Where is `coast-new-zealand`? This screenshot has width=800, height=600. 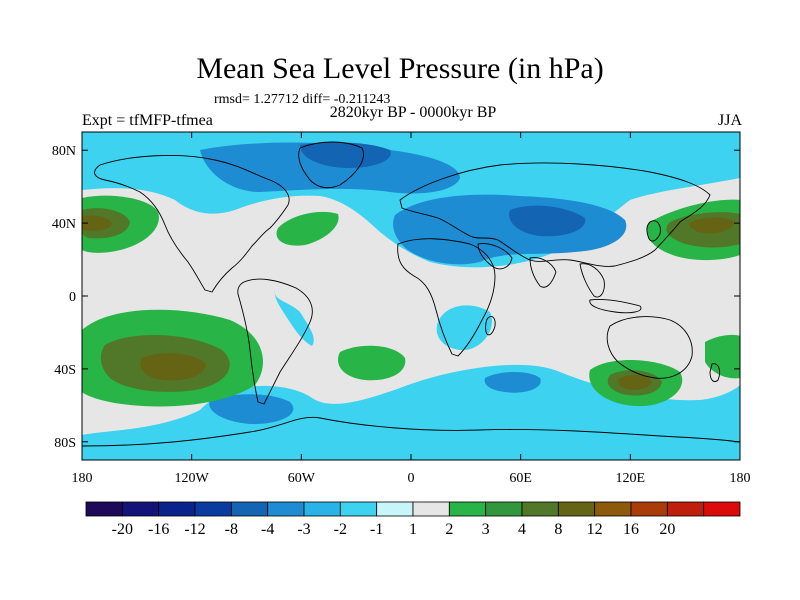
coast-new-zealand is located at coordinates (715, 373).